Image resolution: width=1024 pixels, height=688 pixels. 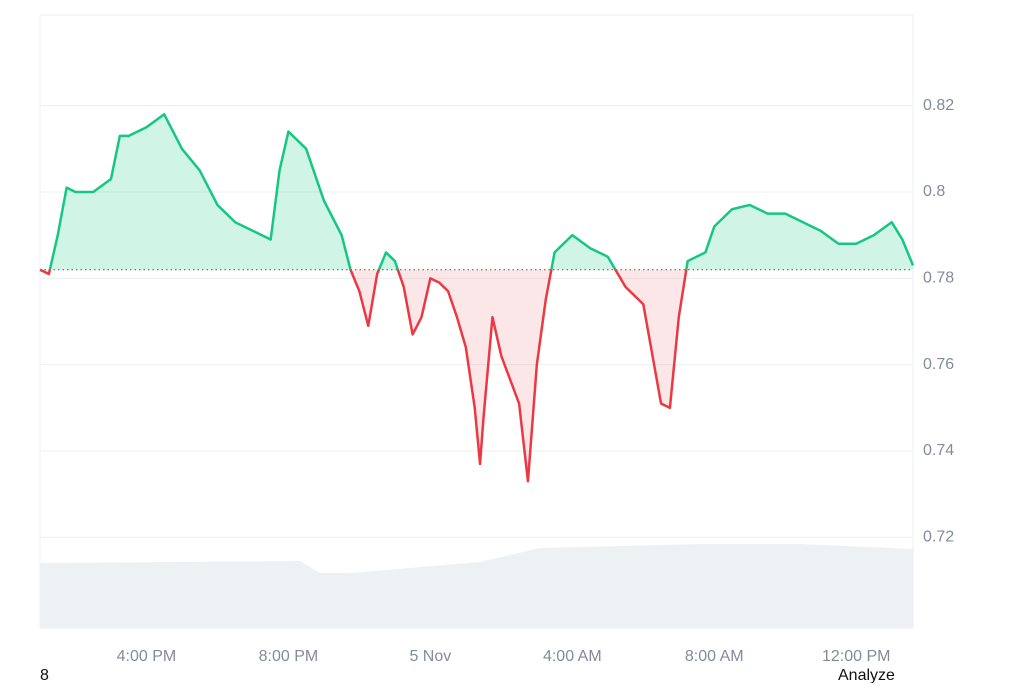 I want to click on x-tick-label: 4:00 AM, so click(x=572, y=656).